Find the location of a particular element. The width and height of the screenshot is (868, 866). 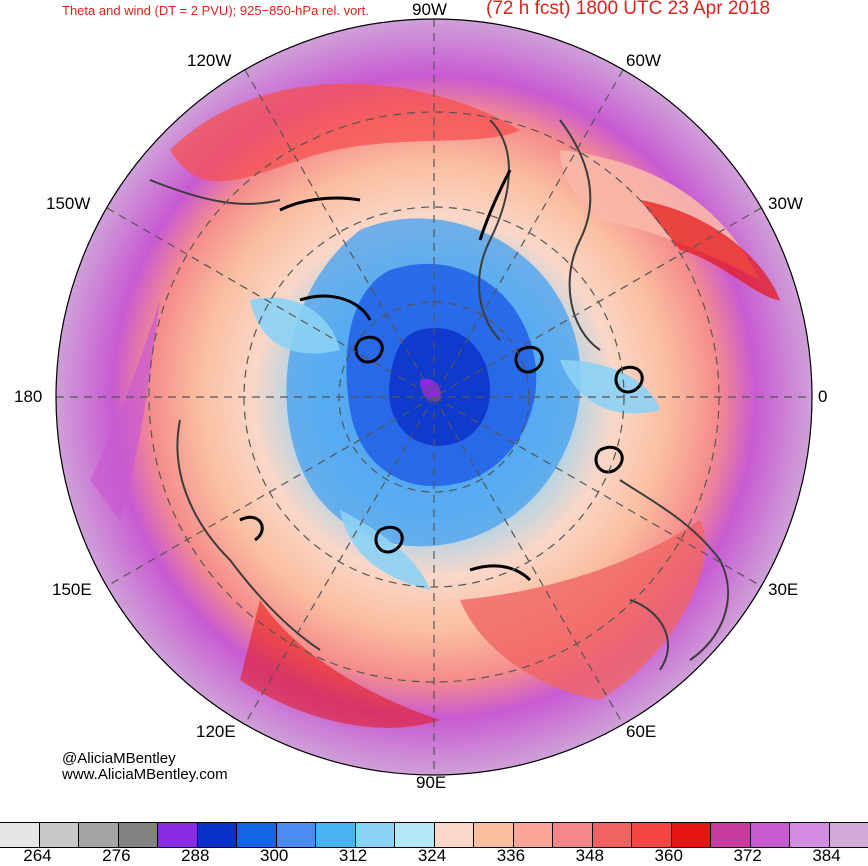

colorbar-tick-label: 336 is located at coordinates (511, 856).